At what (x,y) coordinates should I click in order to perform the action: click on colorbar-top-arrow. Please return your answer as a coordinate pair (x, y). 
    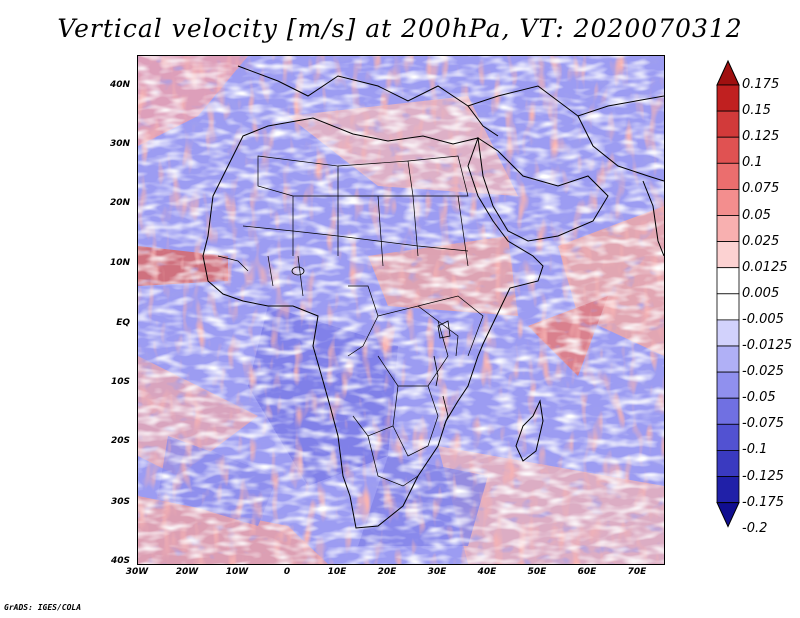
    Looking at the image, I should click on (728, 72).